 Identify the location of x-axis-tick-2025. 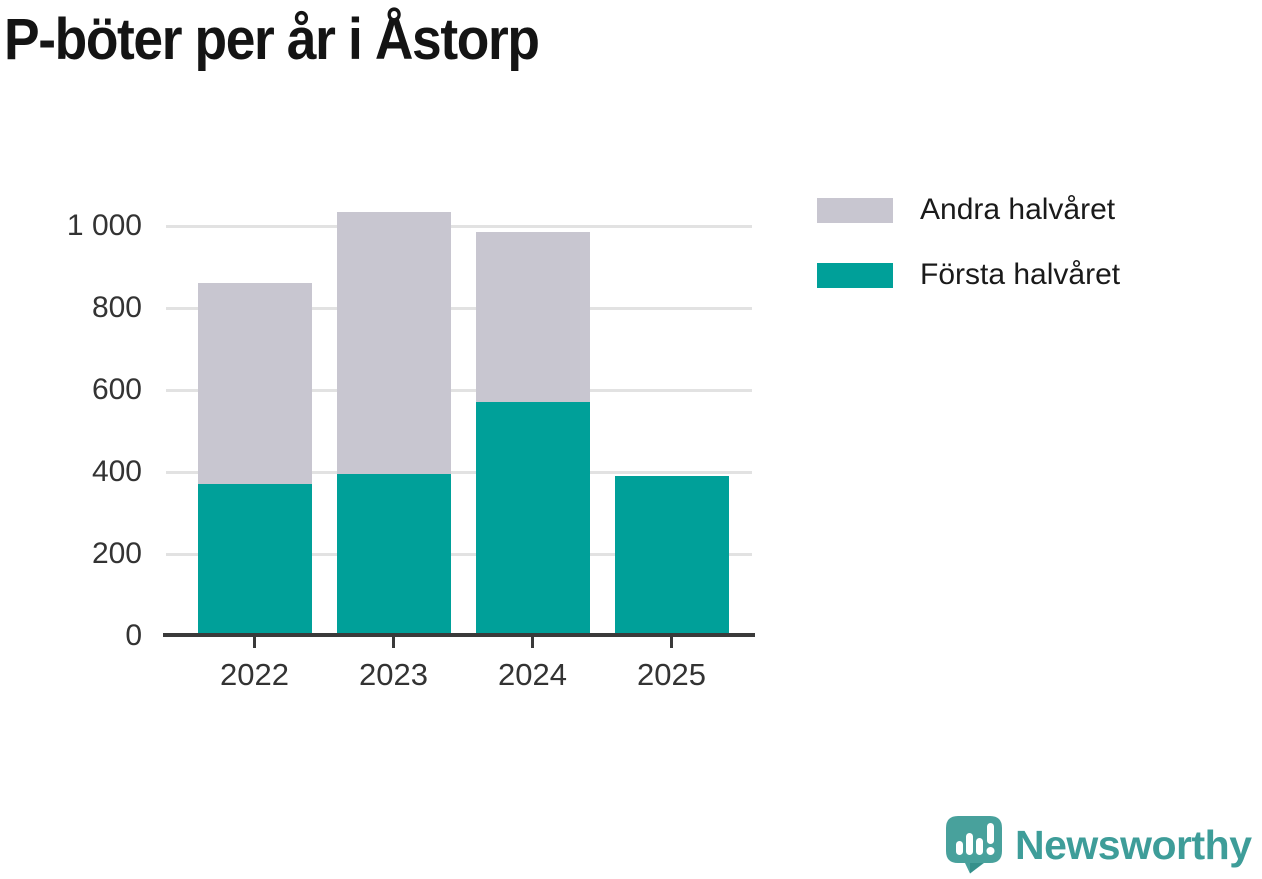
(671, 642).